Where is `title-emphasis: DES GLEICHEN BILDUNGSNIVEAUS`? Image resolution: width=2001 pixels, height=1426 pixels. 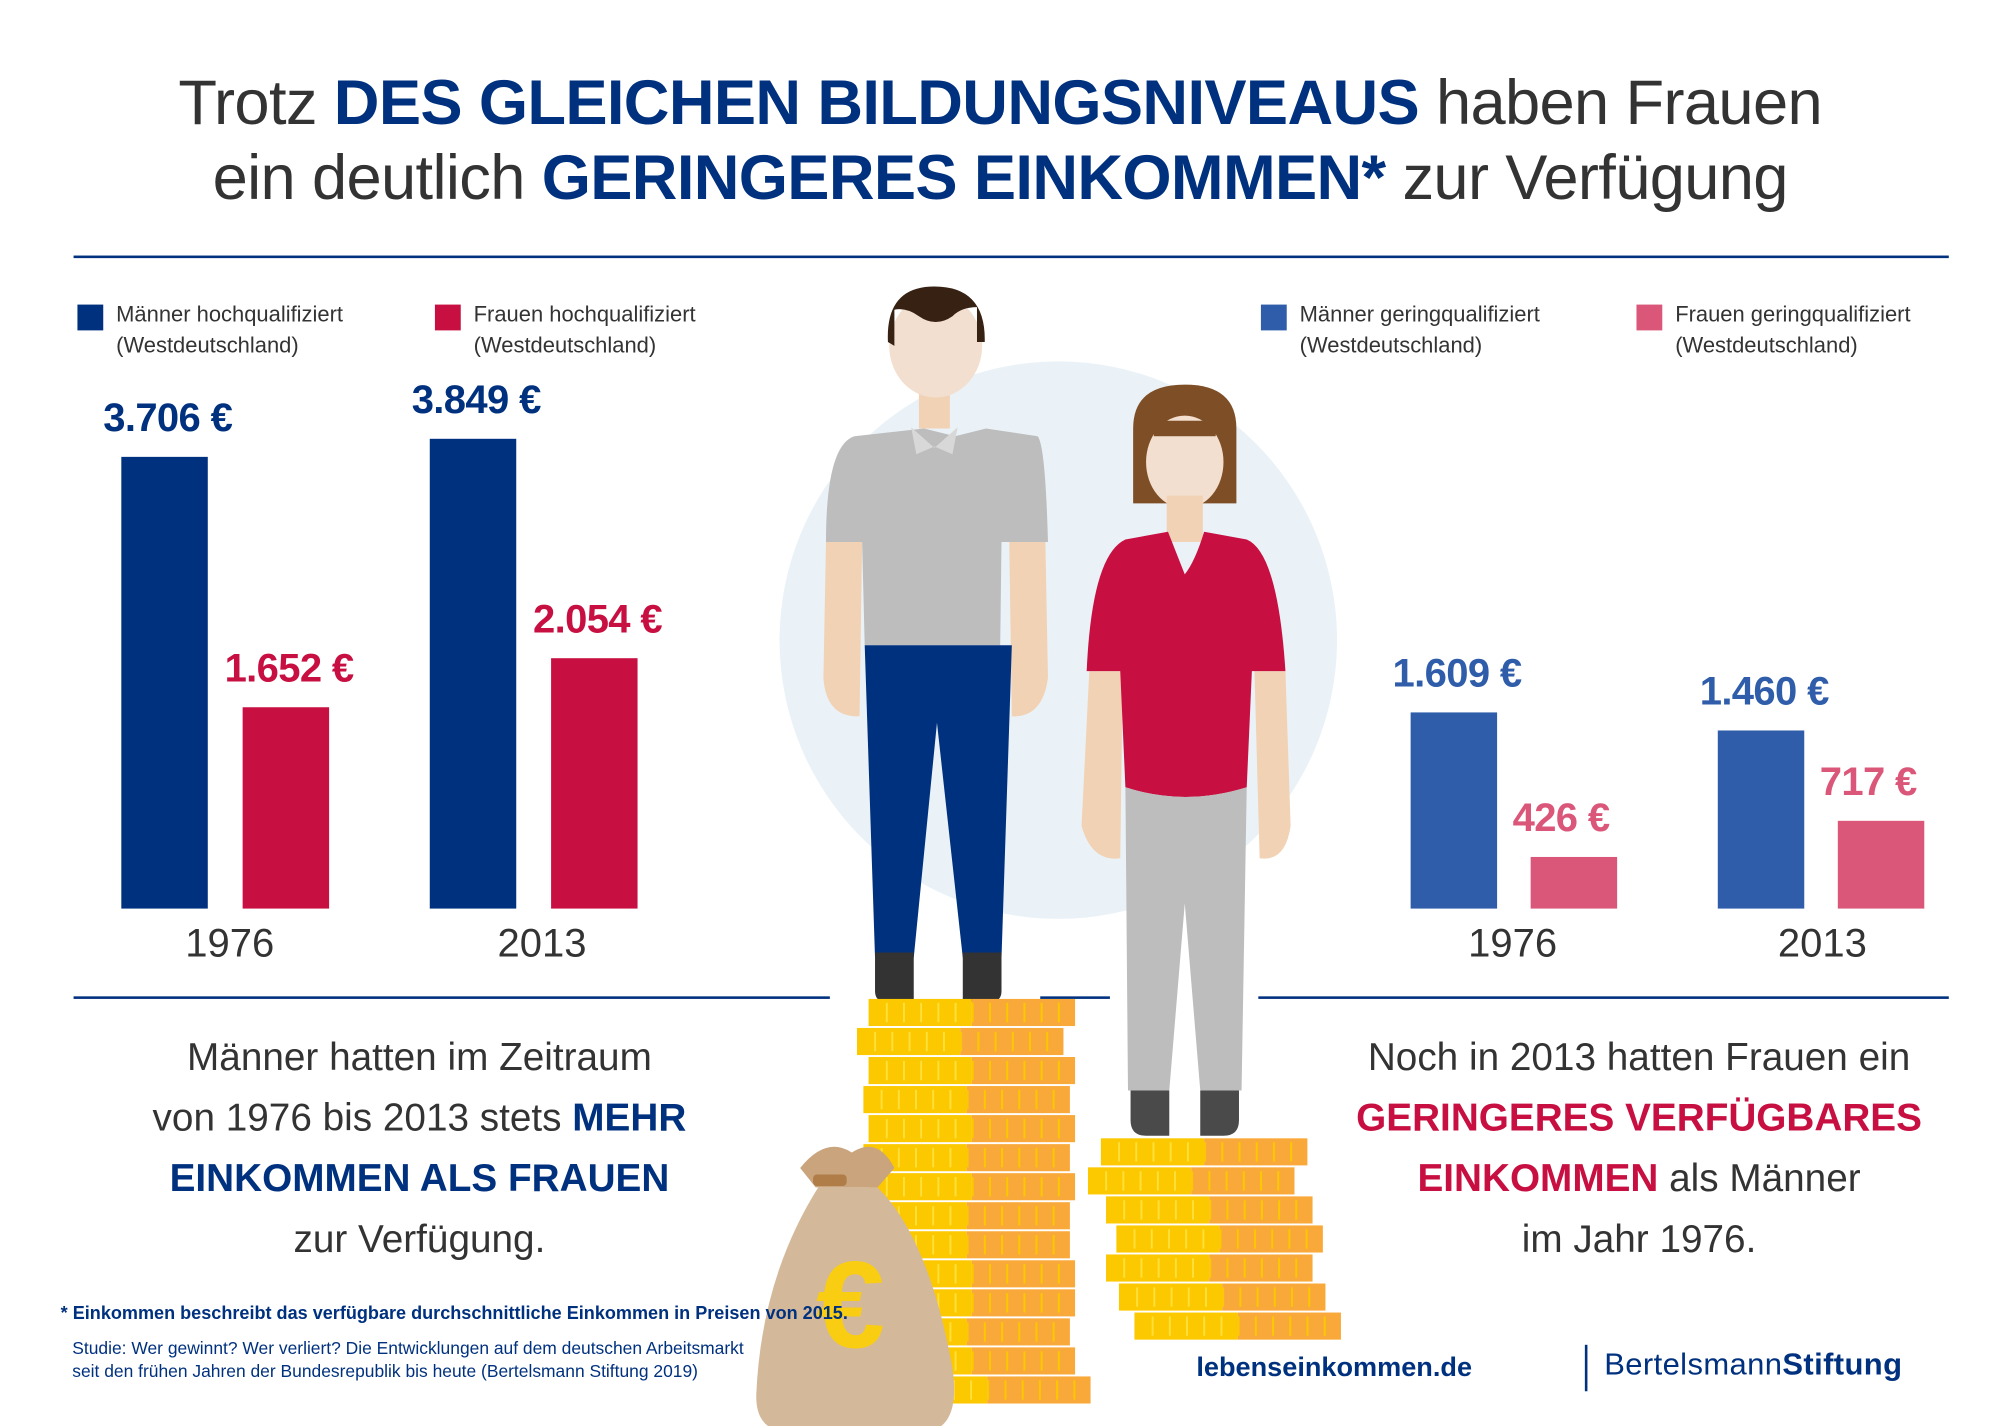
title-emphasis: DES GLEICHEN BILDUNGSNIVEAUS is located at coordinates (876, 103).